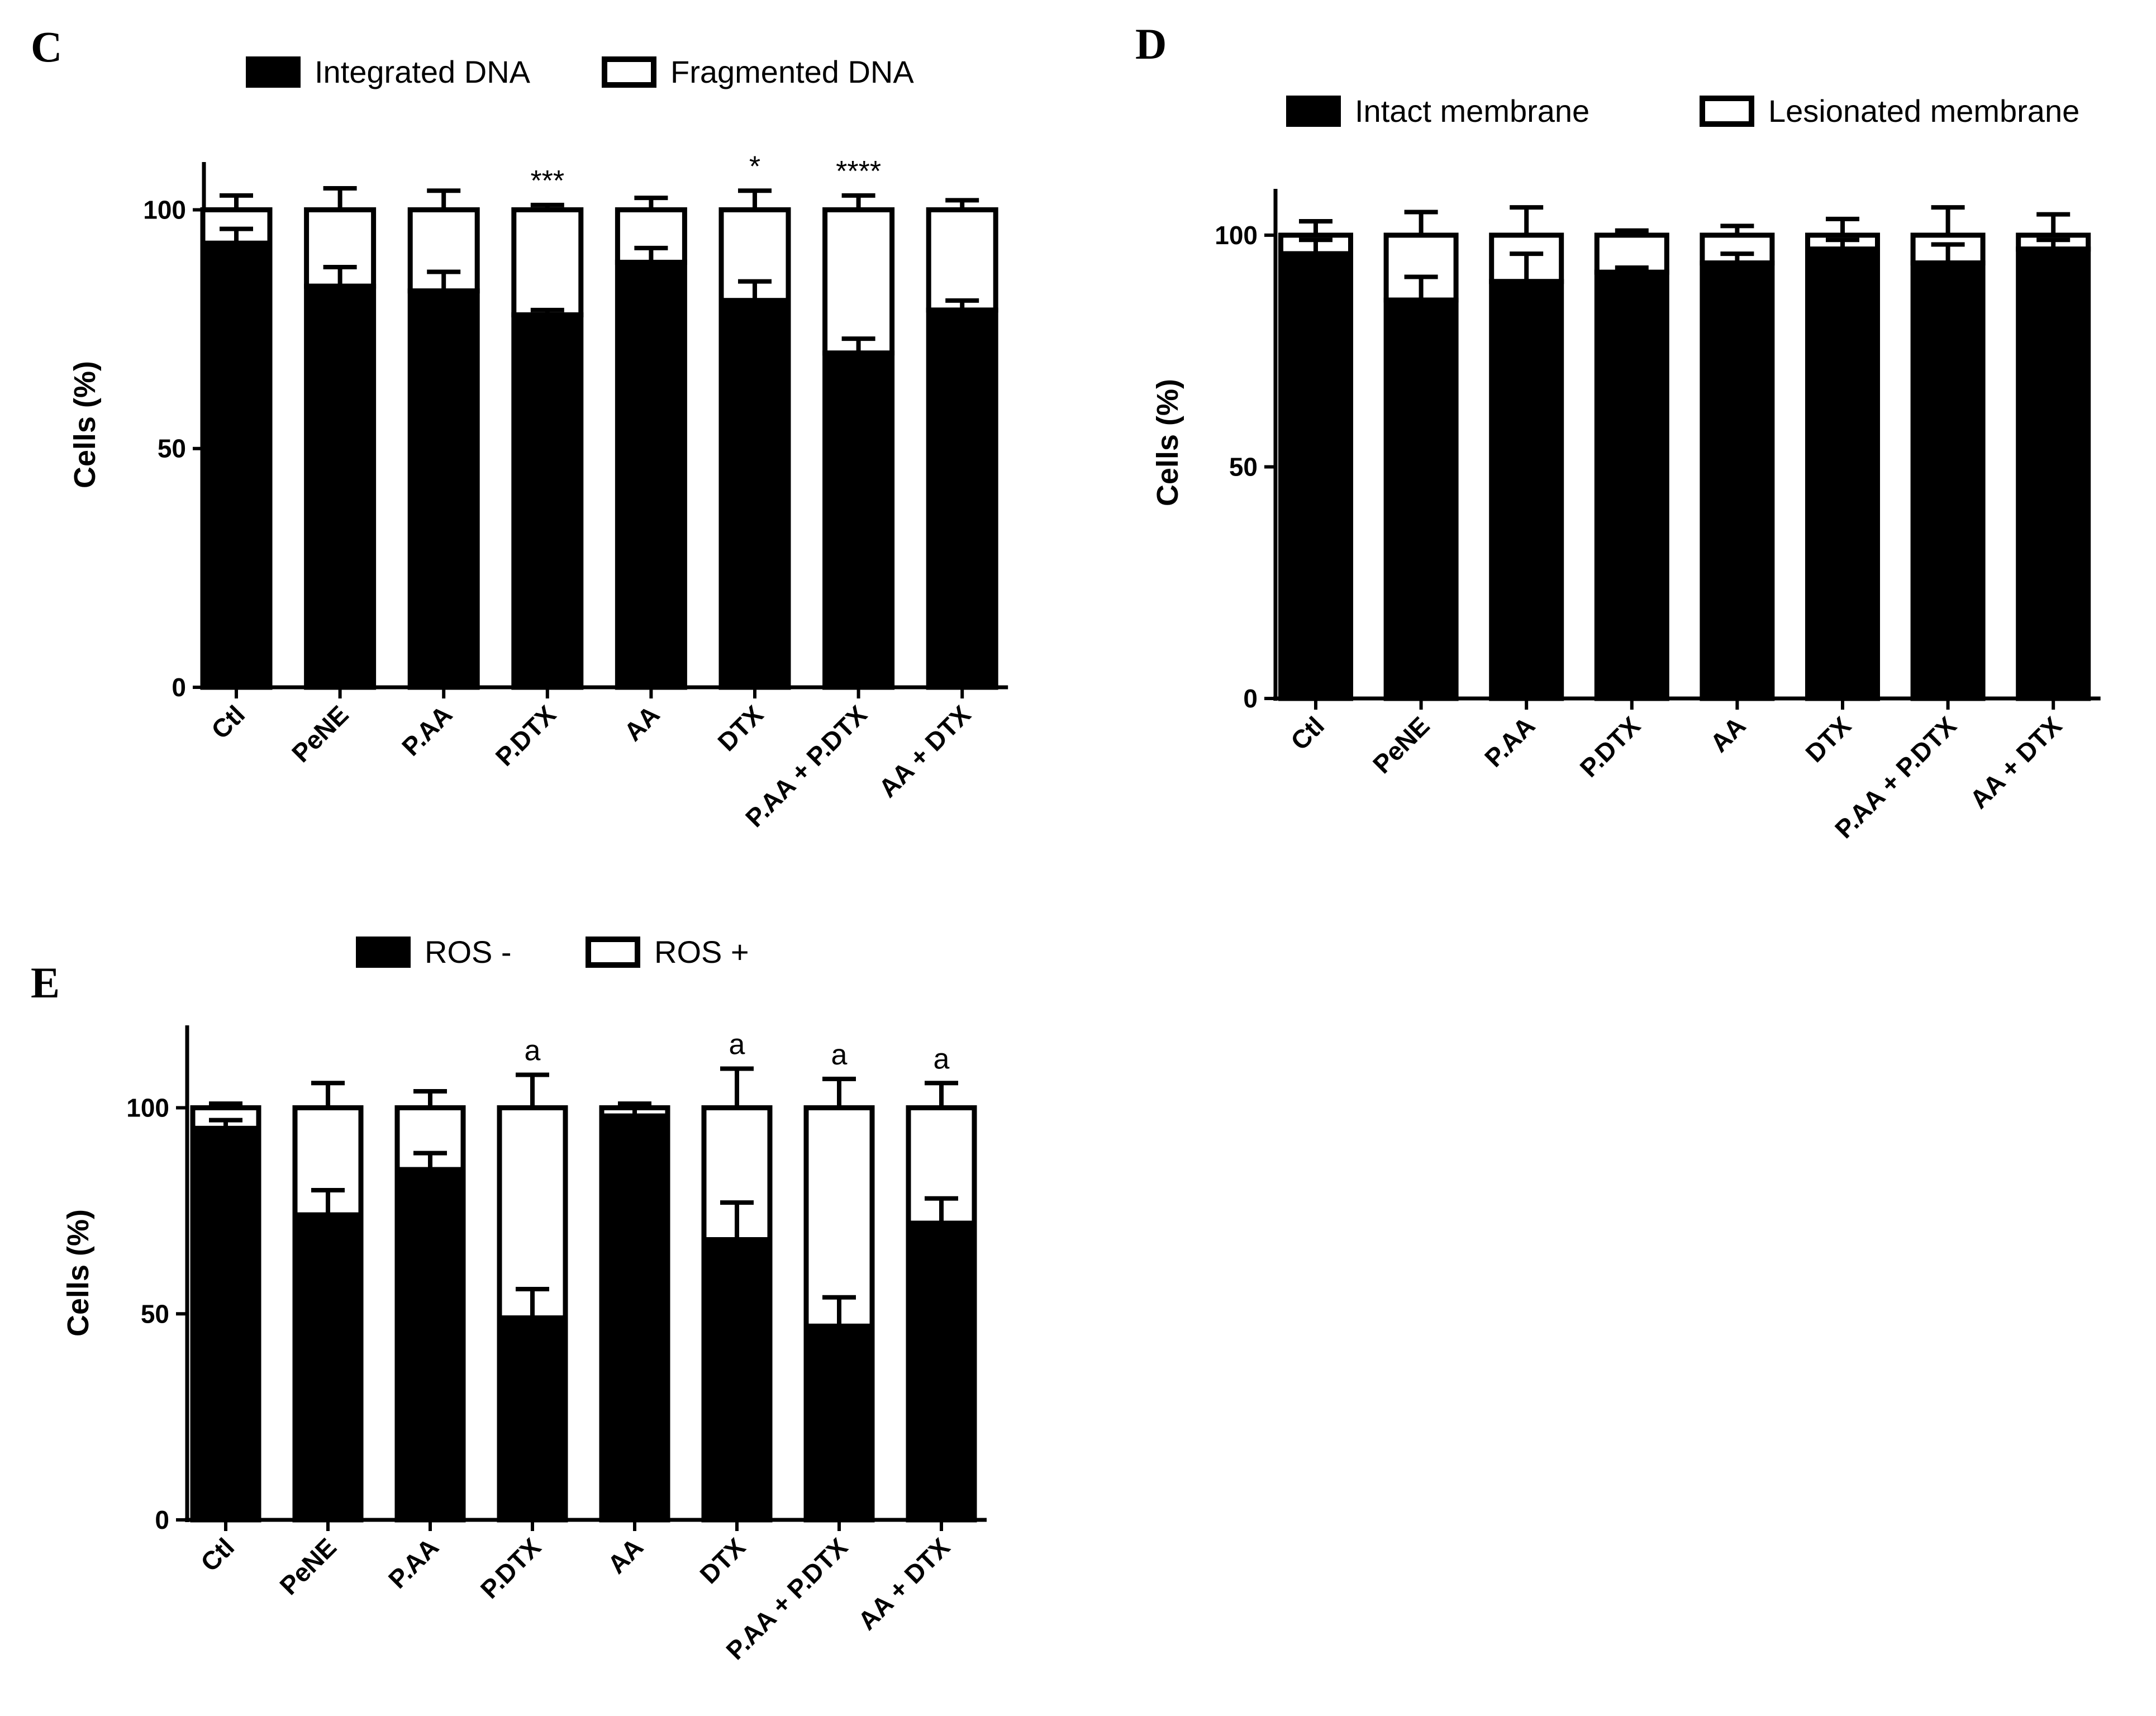 The height and width of the screenshot is (1716, 2156). I want to click on legend-label: Fragmented DNA, so click(792, 72).